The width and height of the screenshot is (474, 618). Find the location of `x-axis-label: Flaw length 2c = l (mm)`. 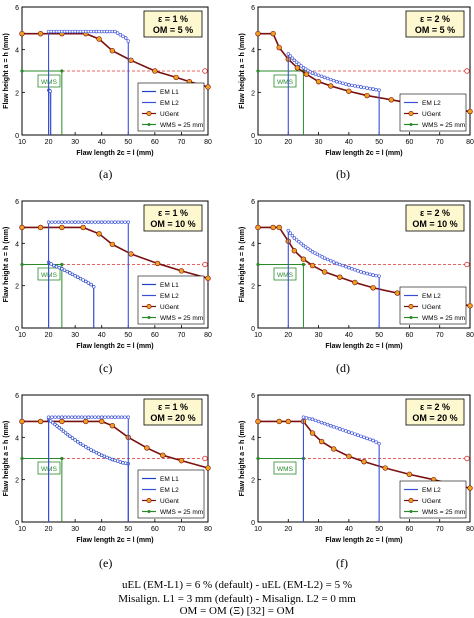

x-axis-label: Flaw length 2c = l (mm) is located at coordinates (114, 346).